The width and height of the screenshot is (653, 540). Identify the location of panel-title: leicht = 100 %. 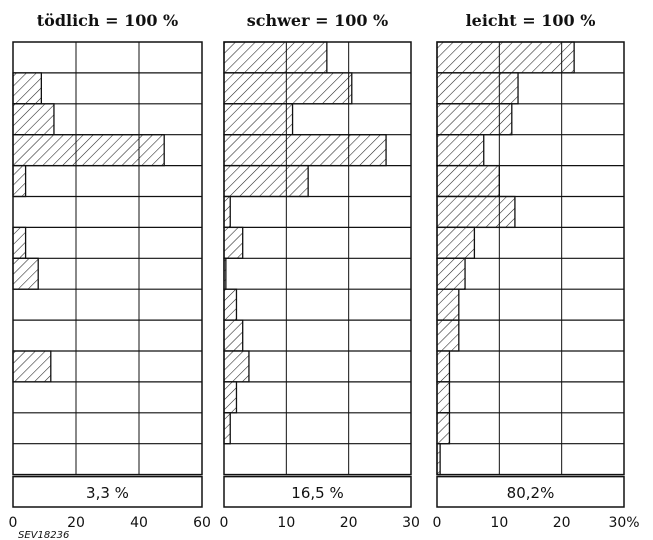
(531, 20).